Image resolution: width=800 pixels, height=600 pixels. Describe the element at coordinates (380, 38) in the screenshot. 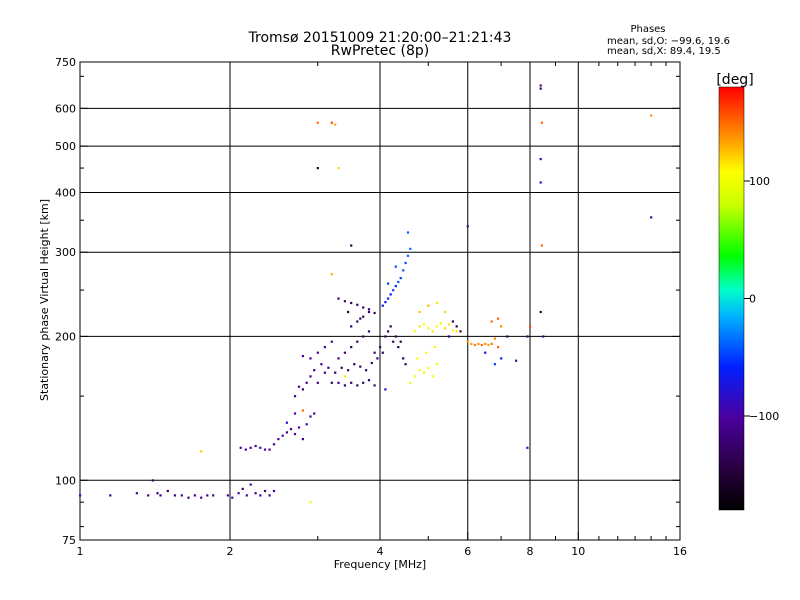

I see `chart-title: Tromsø 20151009 21:20:00–21:21:43` at that location.